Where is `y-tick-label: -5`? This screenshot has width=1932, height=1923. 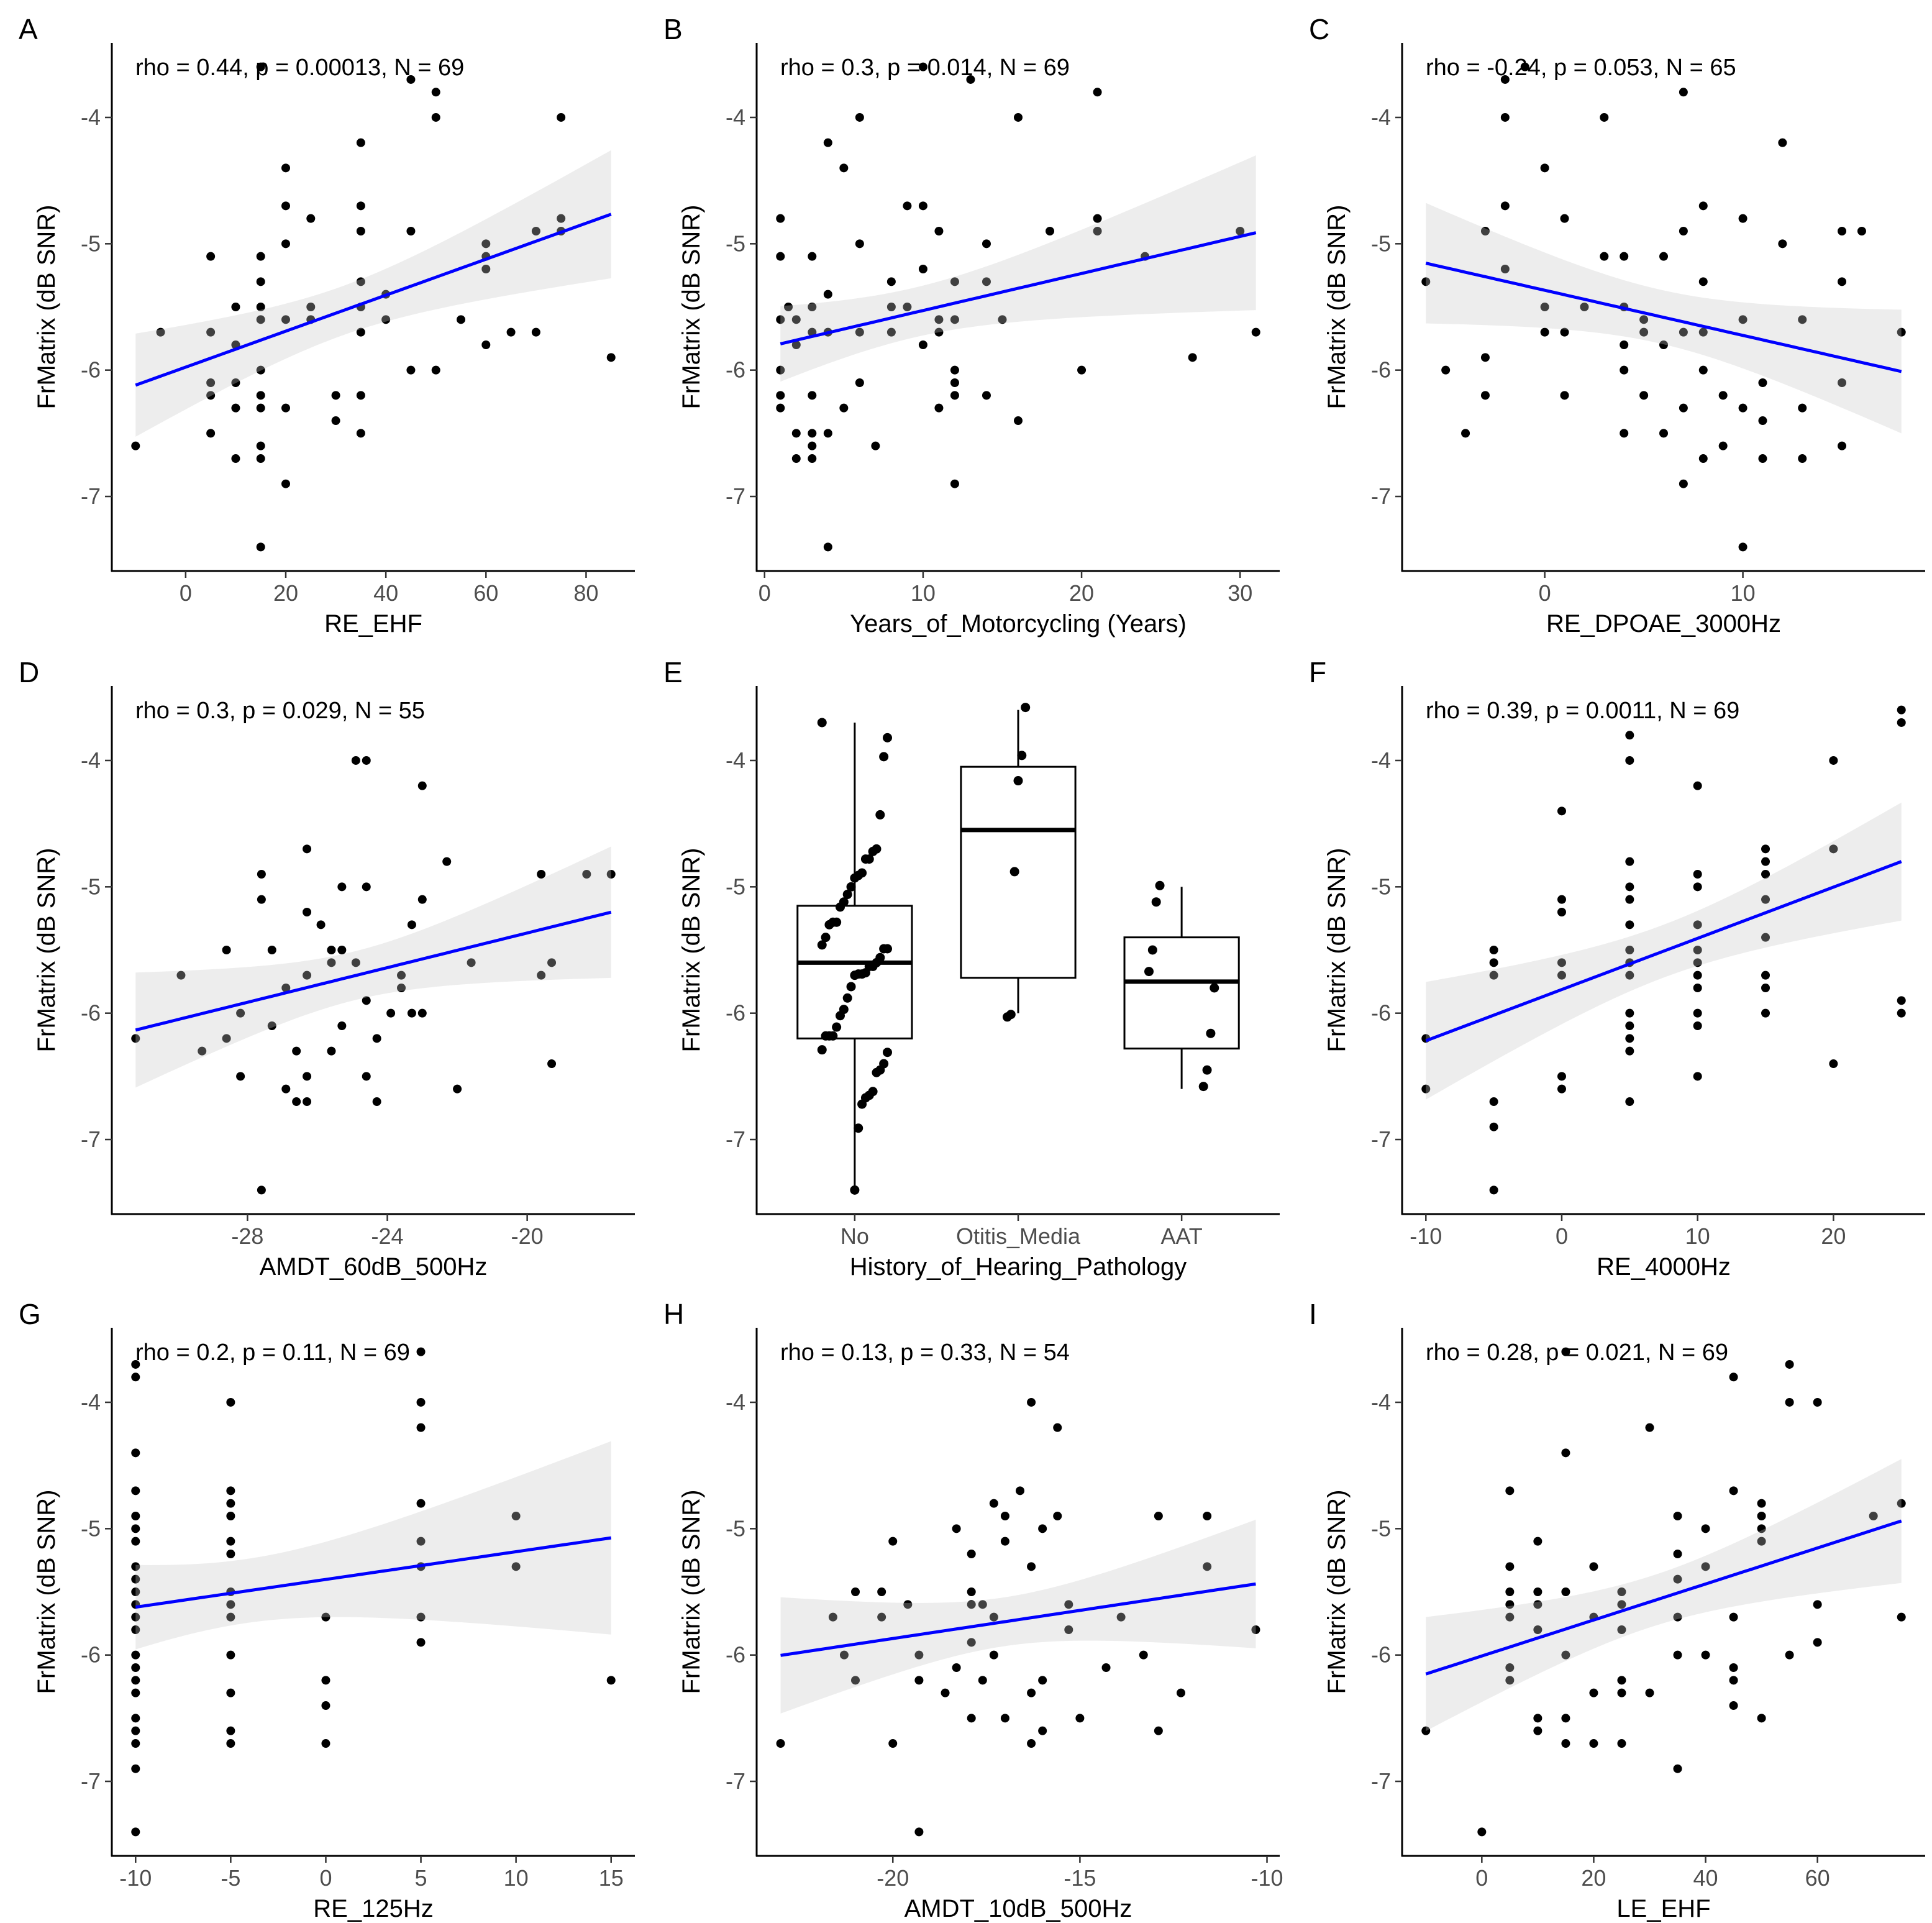 y-tick-label: -5 is located at coordinates (735, 243).